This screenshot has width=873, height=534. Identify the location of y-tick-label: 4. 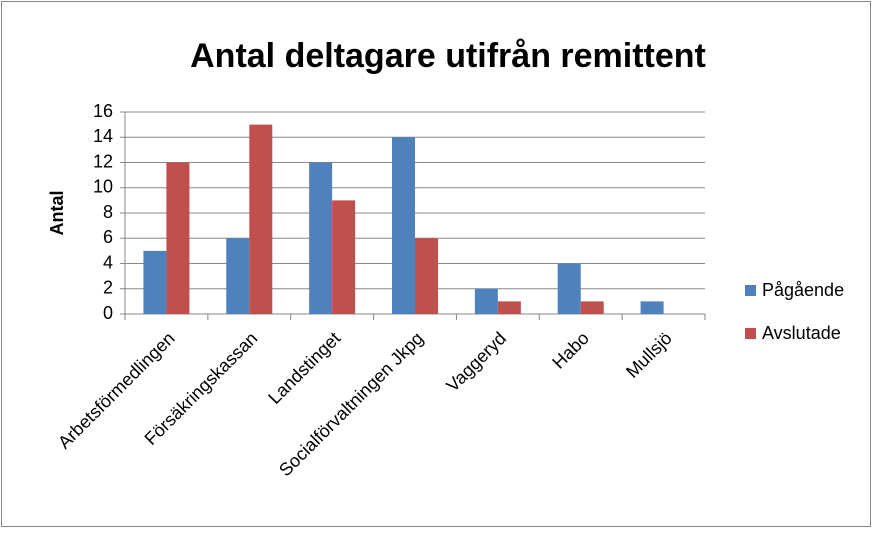
(108, 262).